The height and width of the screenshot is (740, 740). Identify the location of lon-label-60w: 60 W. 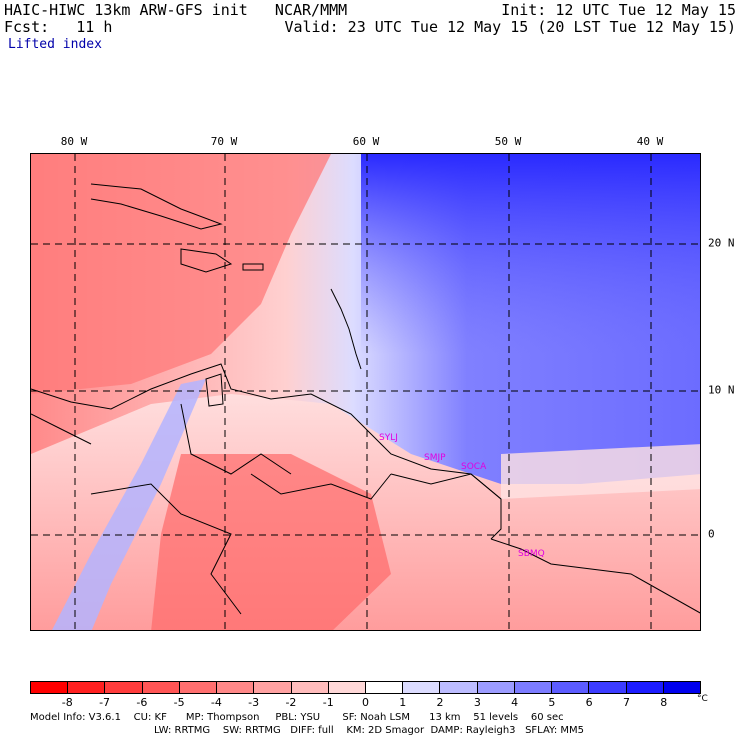
(366, 141).